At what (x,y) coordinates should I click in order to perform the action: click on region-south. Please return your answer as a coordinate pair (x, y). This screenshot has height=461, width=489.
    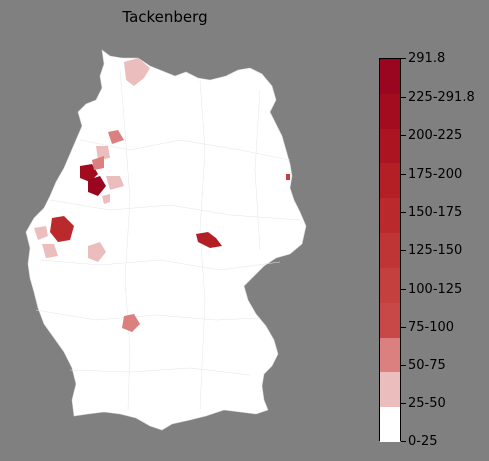
    Looking at the image, I should click on (131, 323).